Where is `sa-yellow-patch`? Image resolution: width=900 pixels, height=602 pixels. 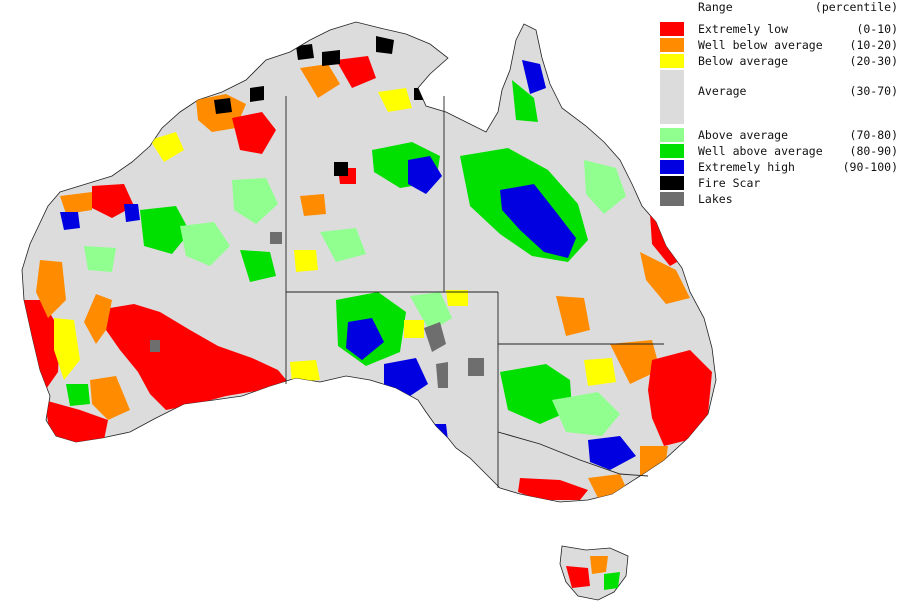 sa-yellow-patch is located at coordinates (305, 371).